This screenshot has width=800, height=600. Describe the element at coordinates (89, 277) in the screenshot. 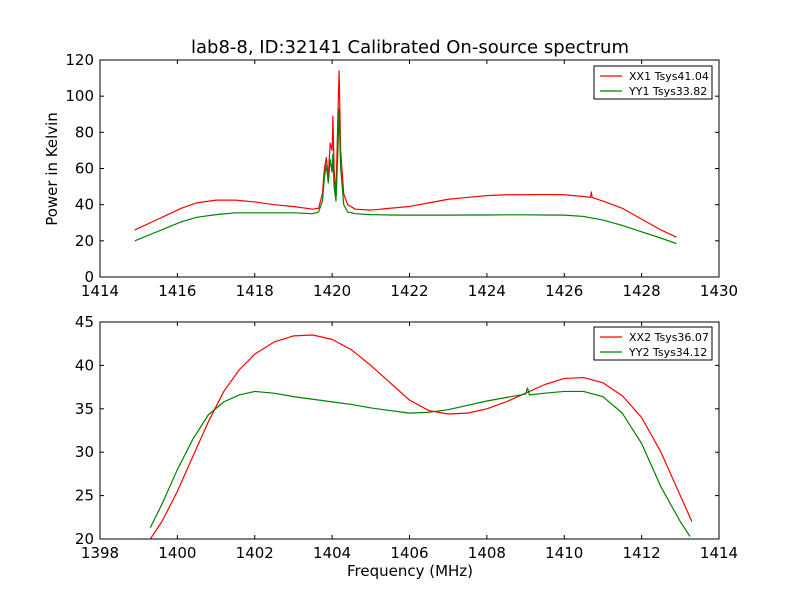

I see `top-y-tick-label: 0` at that location.